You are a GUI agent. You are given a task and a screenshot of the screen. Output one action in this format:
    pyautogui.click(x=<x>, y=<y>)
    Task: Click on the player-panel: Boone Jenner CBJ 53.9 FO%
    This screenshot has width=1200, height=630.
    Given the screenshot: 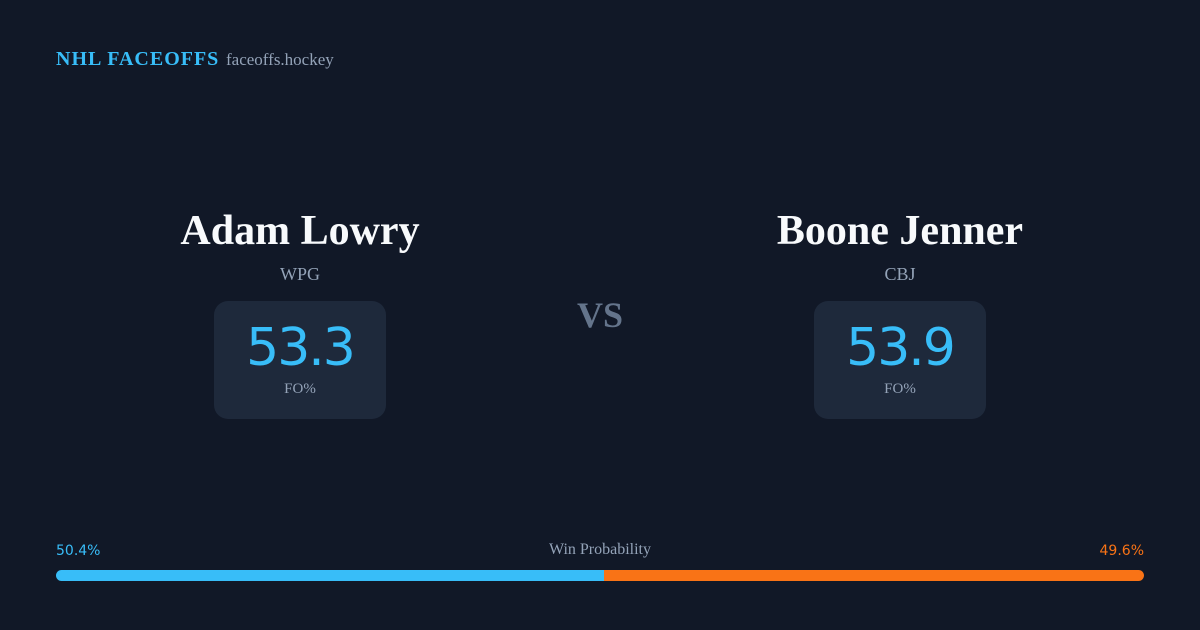 What is the action you would take?
    pyautogui.click(x=900, y=309)
    